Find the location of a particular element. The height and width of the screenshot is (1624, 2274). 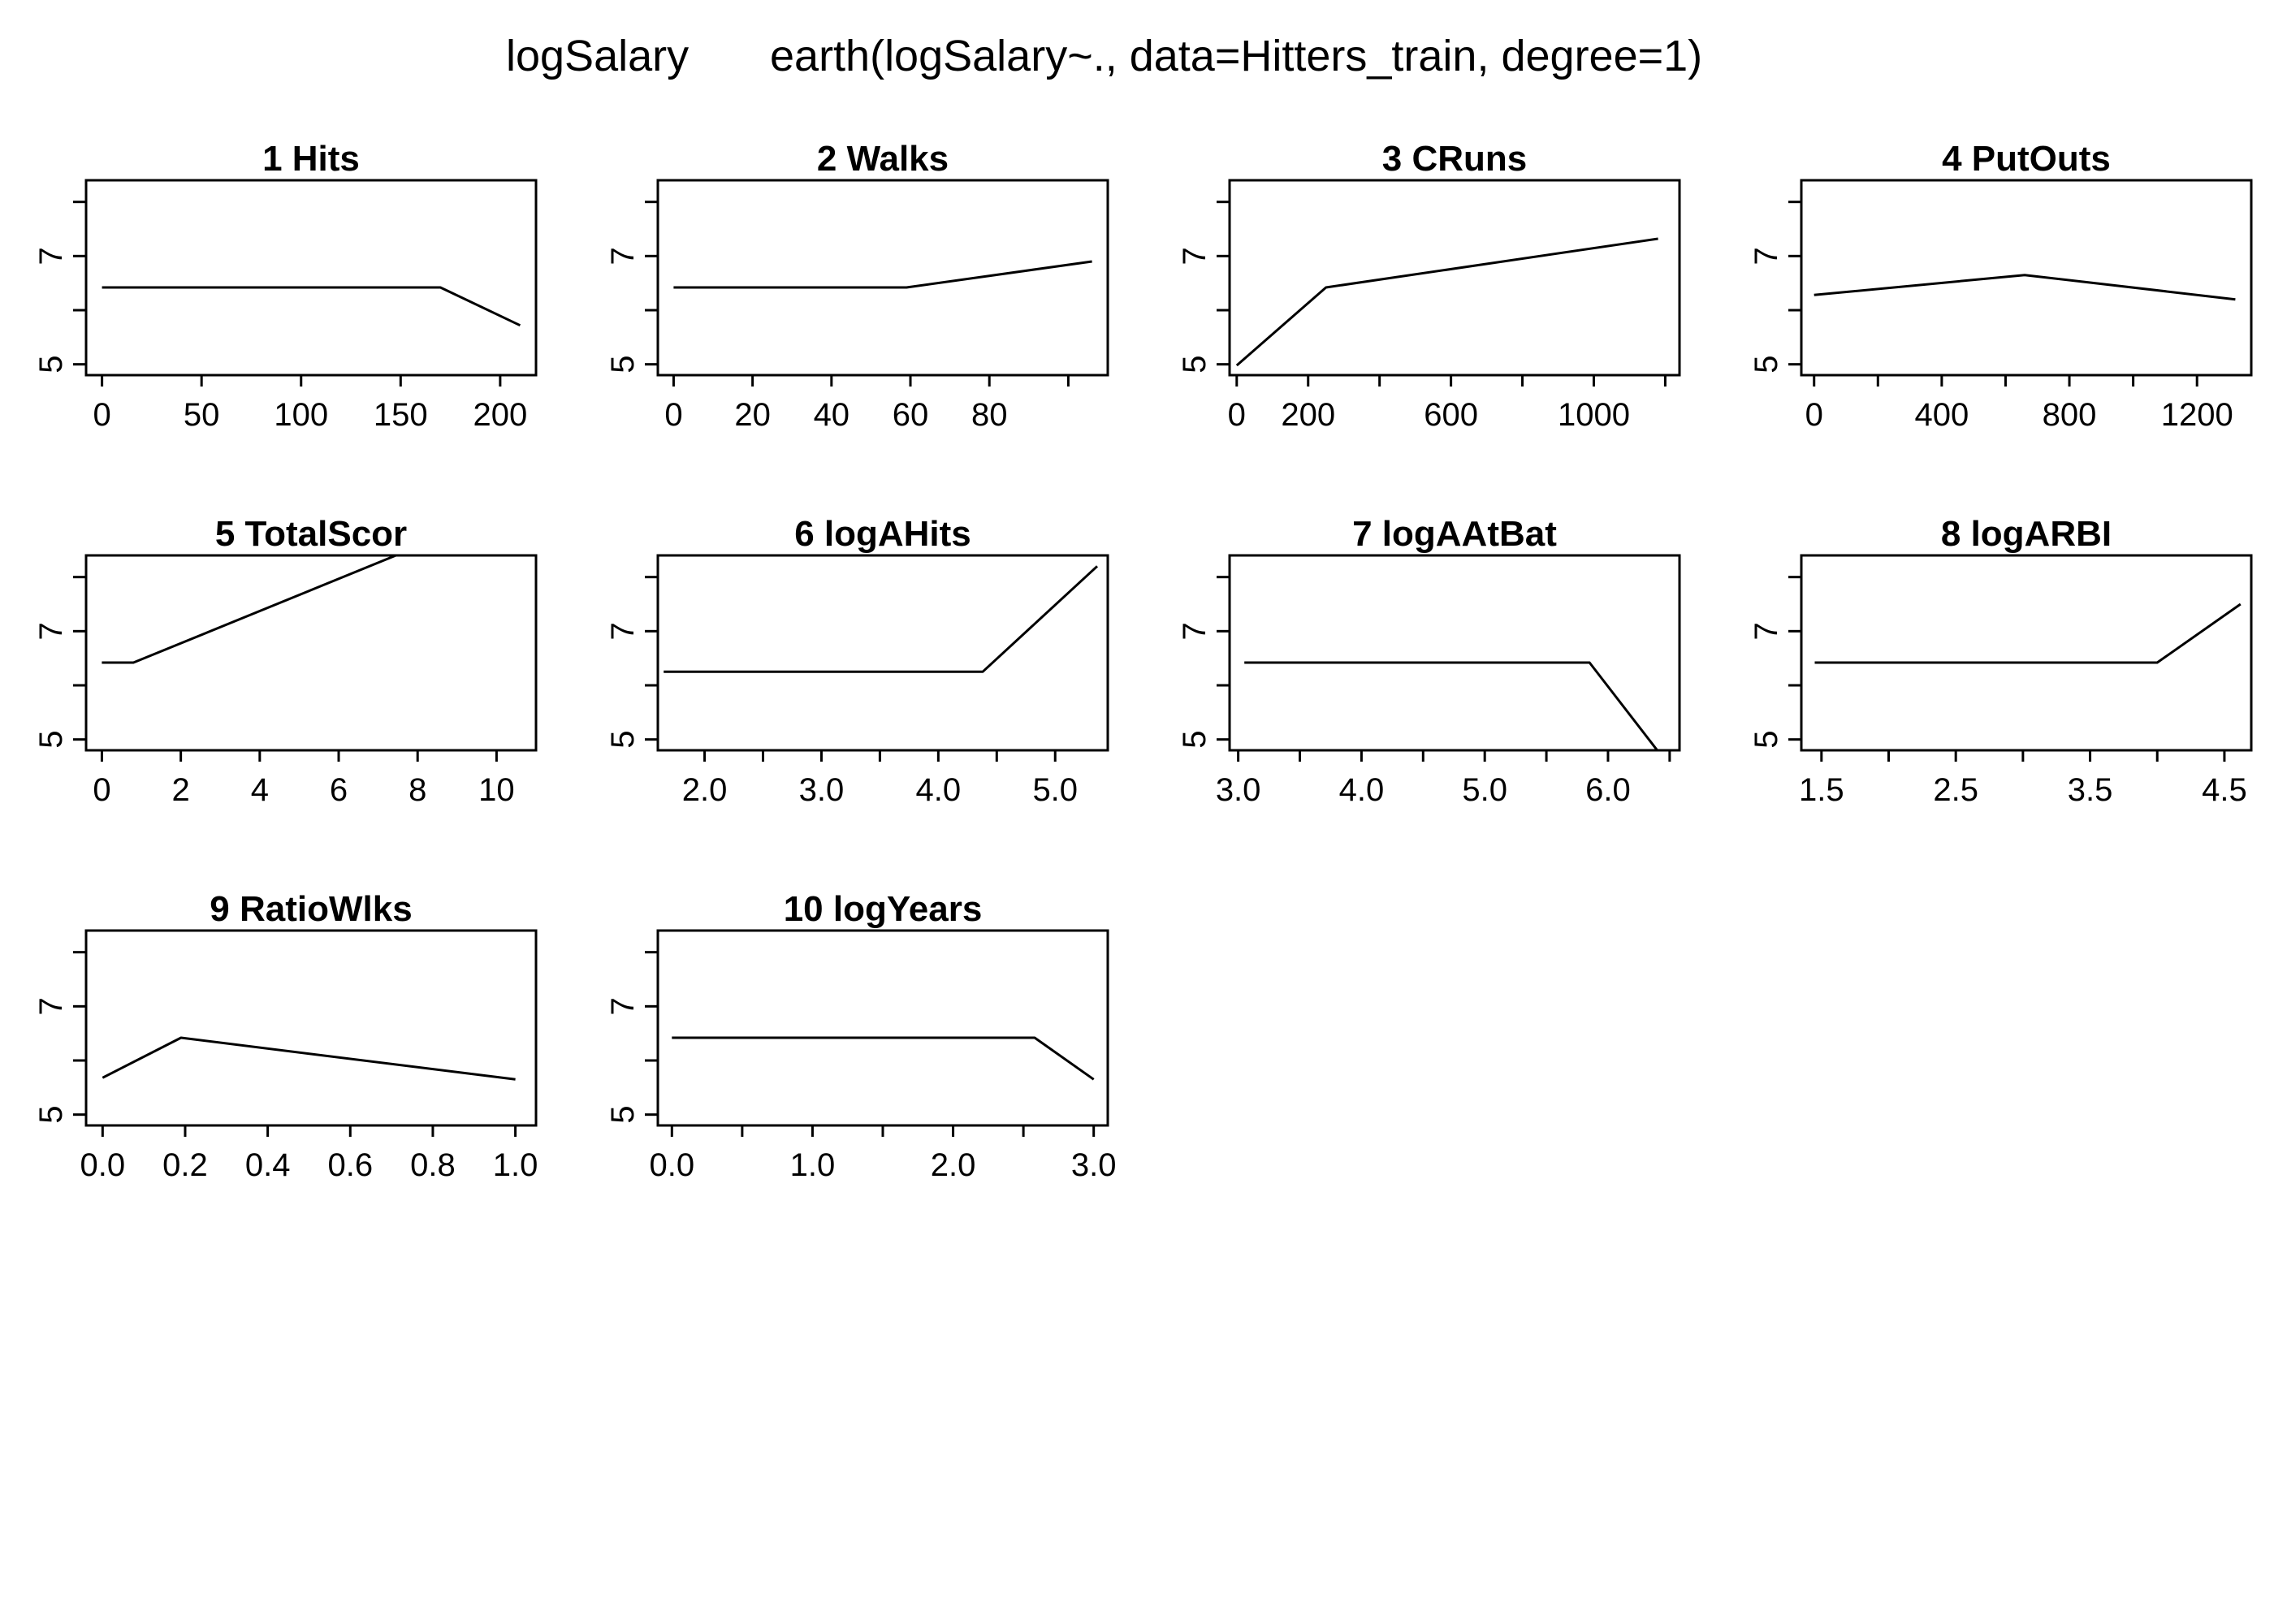

x-tick-label: 8 is located at coordinates (418, 790).